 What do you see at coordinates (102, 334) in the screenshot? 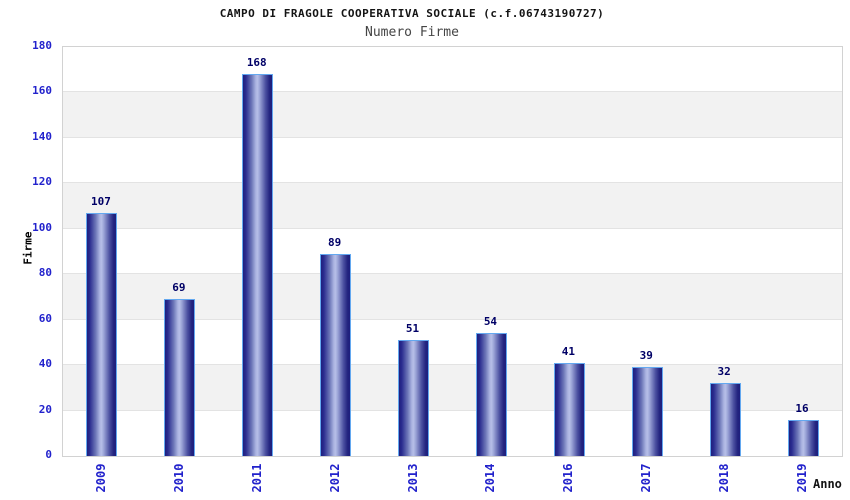
I see `bar-2009` at bounding box center [102, 334].